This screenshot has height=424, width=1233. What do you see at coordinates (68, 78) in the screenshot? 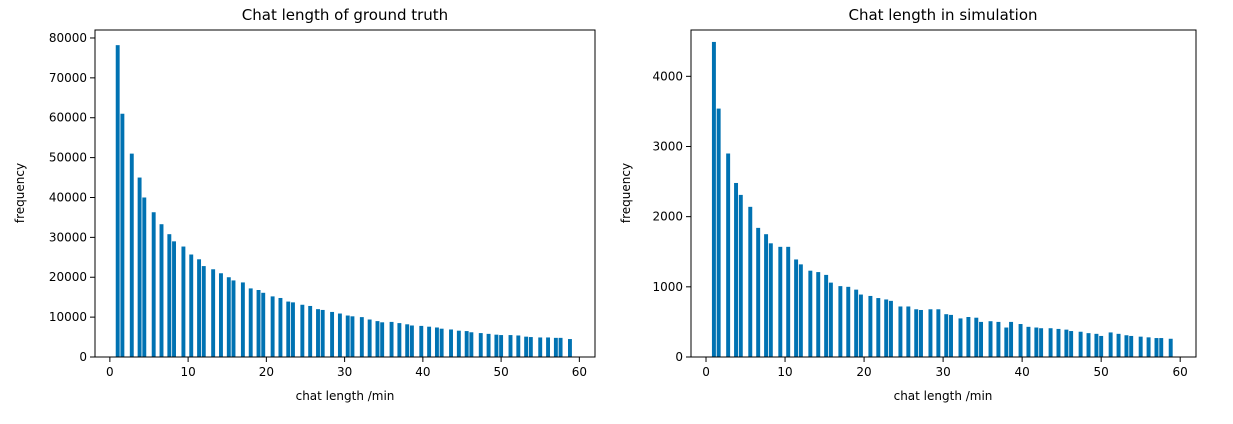
I see `y-tick-label: 70000` at bounding box center [68, 78].